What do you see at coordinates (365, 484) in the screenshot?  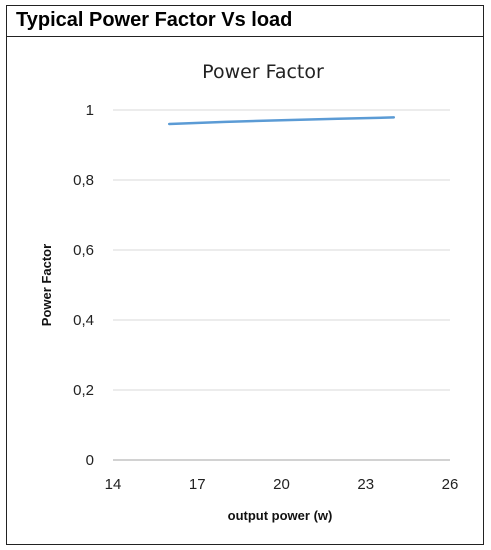 I see `x-tick-label: 23` at bounding box center [365, 484].